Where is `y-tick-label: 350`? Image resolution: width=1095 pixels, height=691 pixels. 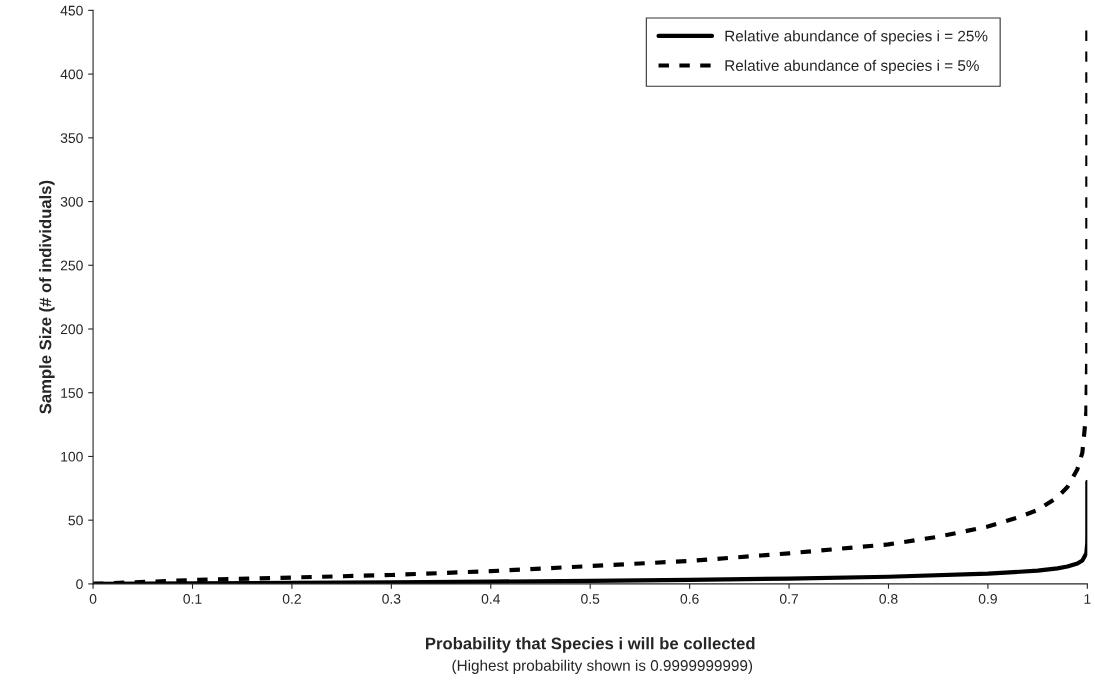
y-tick-label: 350 is located at coordinates (71, 138).